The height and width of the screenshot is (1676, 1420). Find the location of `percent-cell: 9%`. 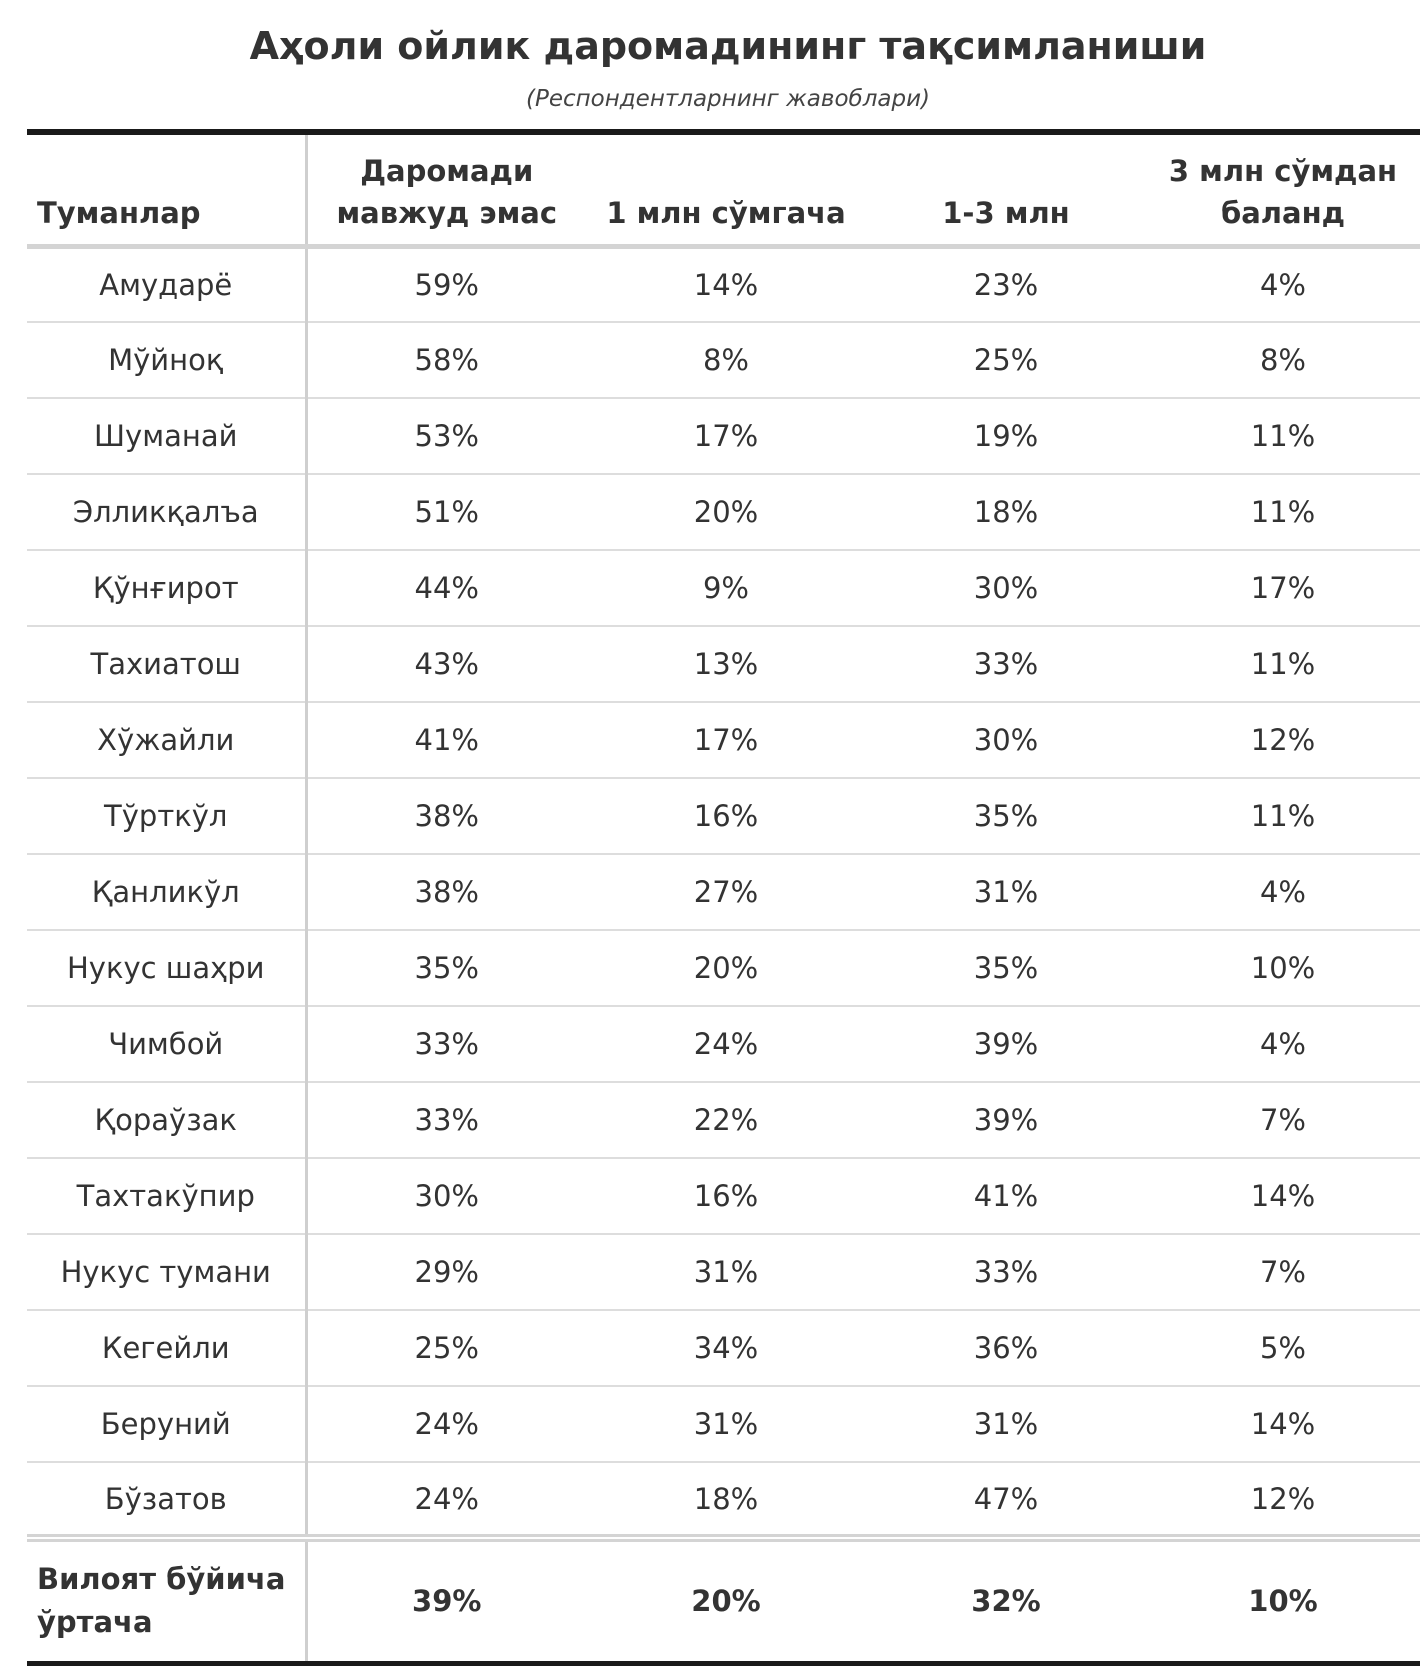

percent-cell: 9% is located at coordinates (726, 588).